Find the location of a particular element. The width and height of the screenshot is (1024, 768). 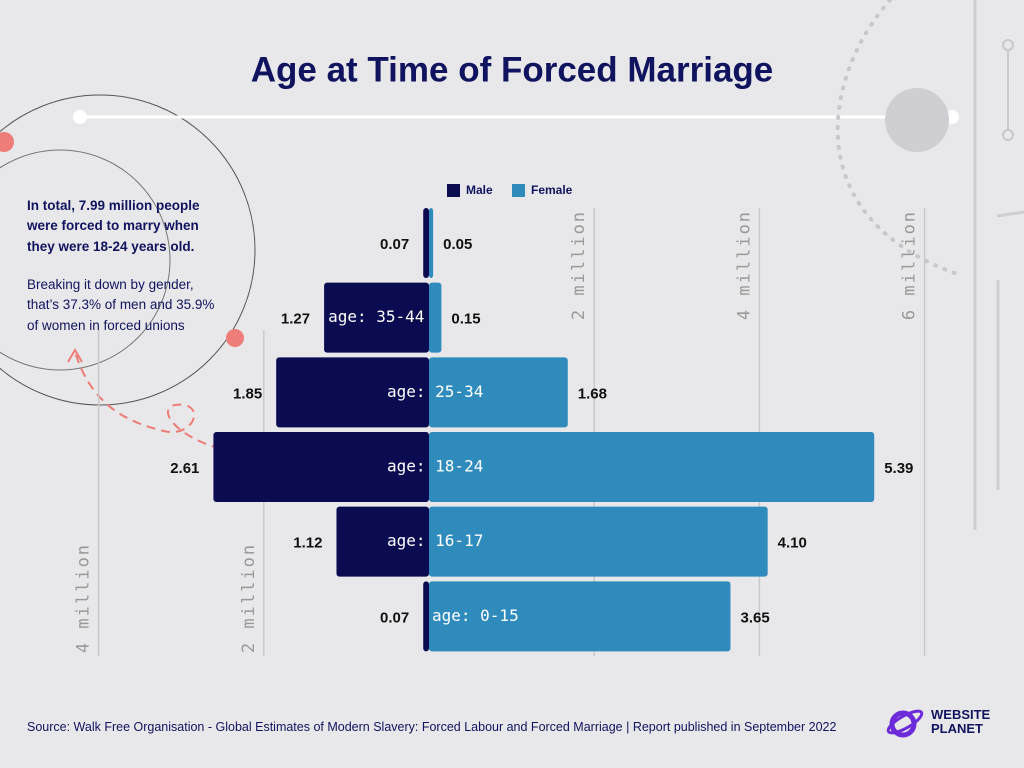

category-label: age: 25-34 is located at coordinates (435, 391).